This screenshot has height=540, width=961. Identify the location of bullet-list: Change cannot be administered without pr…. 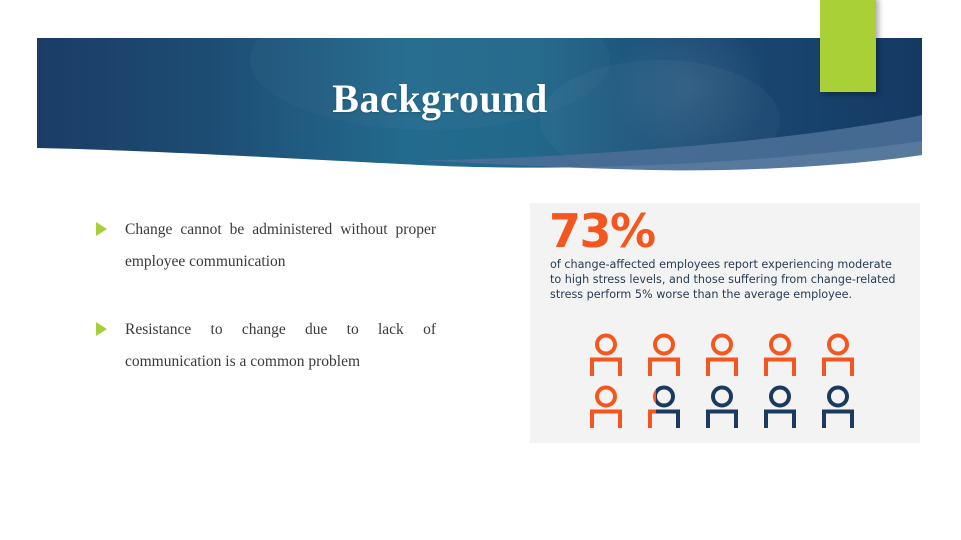
(266, 314).